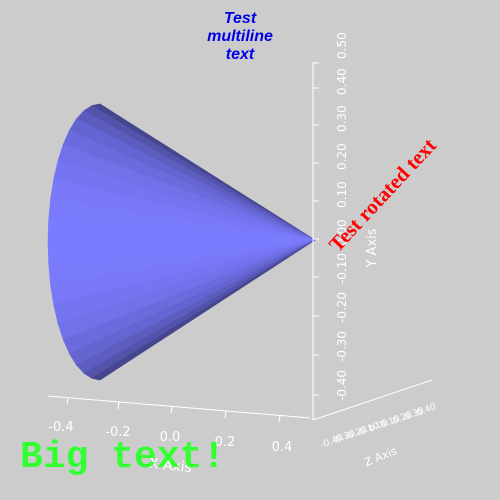  I want to click on y-tick-label: -0.40, so click(342, 385).